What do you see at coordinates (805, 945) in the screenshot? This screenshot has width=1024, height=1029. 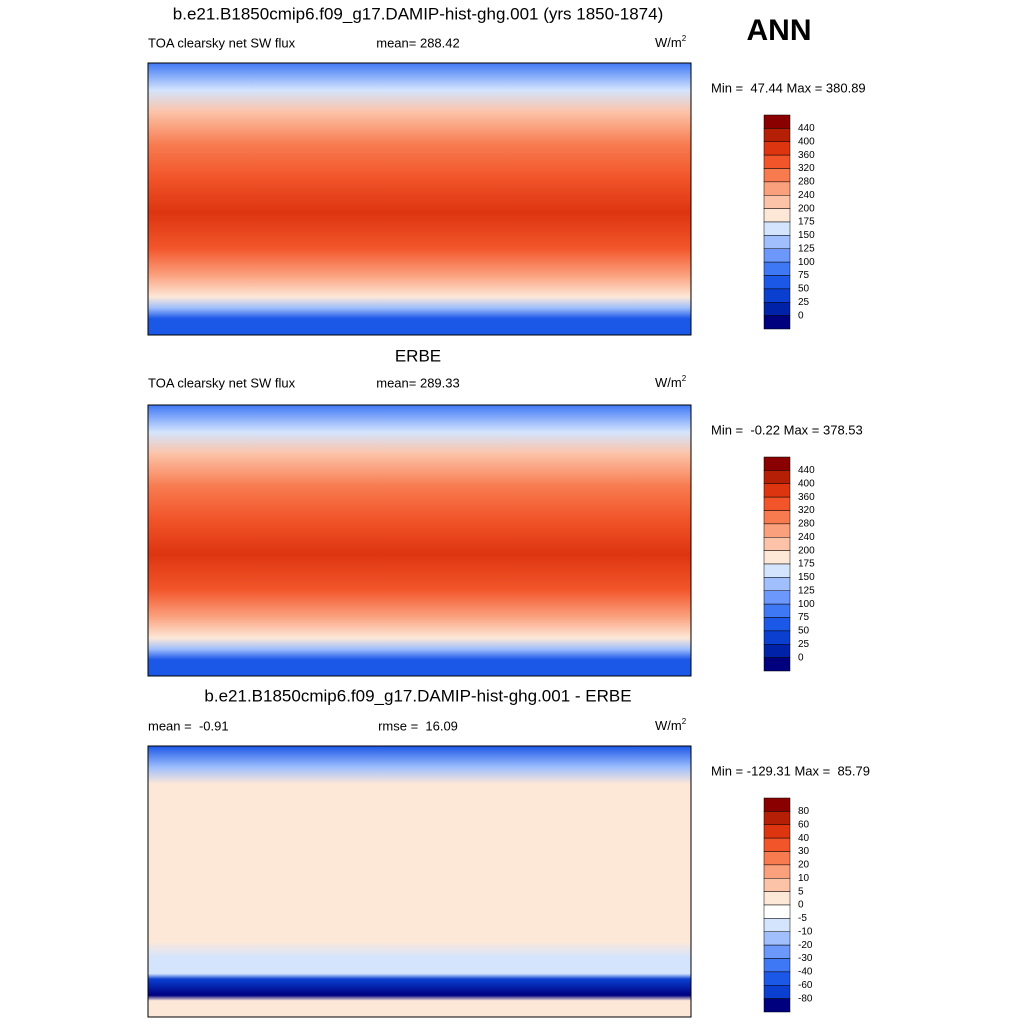 I see `colorbar-label: -20` at bounding box center [805, 945].